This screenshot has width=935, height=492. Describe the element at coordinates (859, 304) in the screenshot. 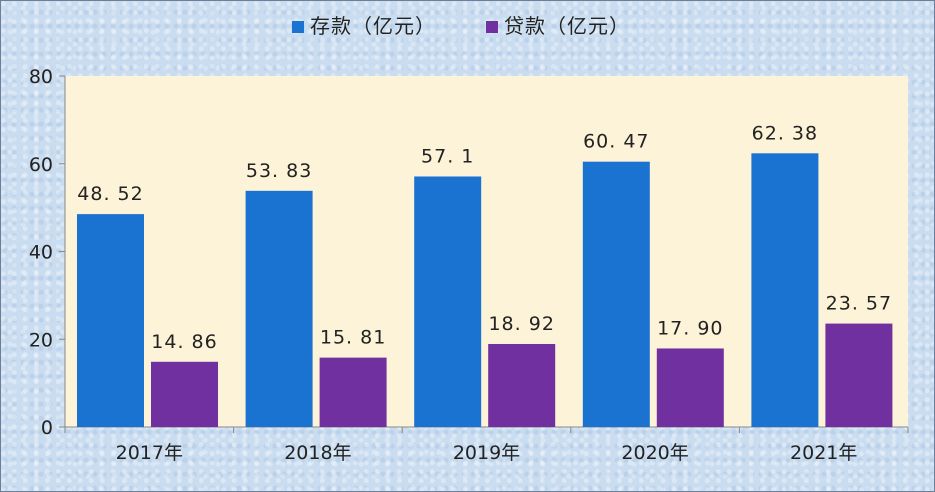

I see `data-label: 23. 57` at that location.